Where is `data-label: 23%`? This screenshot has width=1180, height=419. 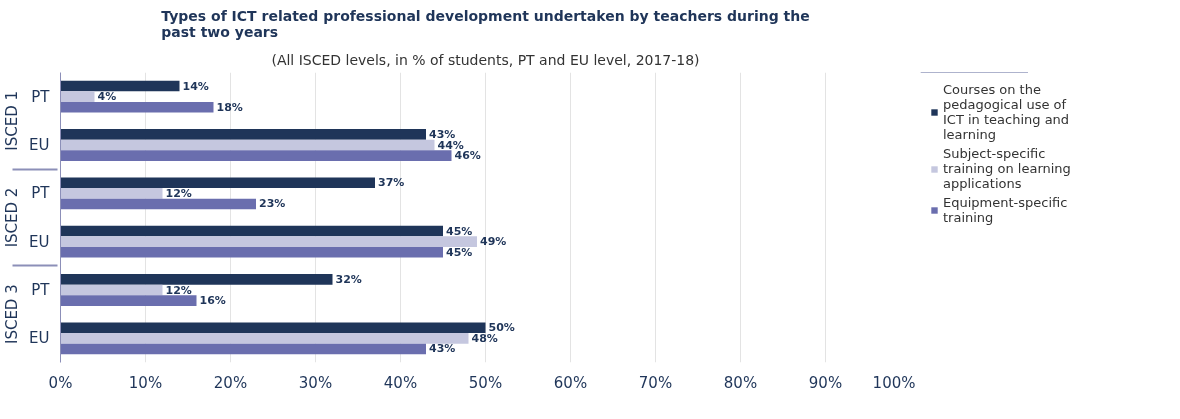
data-label: 23% is located at coordinates (272, 204).